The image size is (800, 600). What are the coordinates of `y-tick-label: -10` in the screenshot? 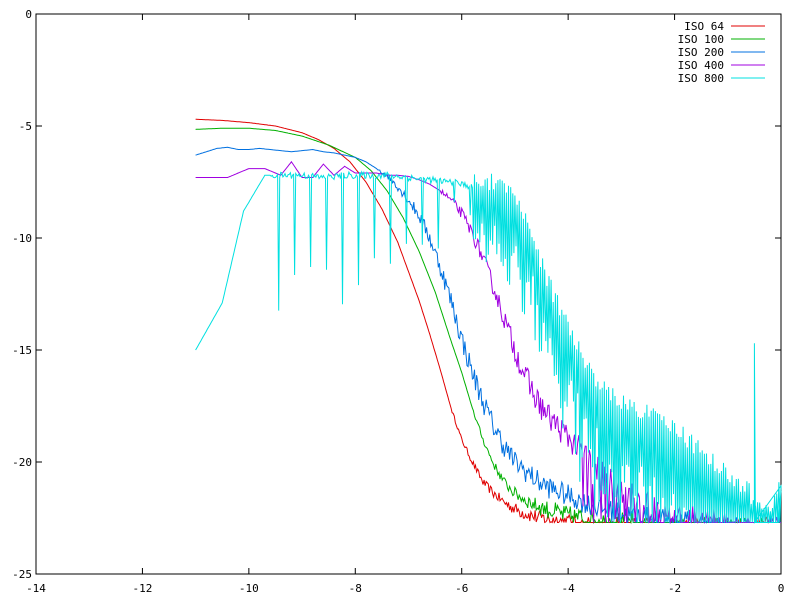 It's located at (22, 238).